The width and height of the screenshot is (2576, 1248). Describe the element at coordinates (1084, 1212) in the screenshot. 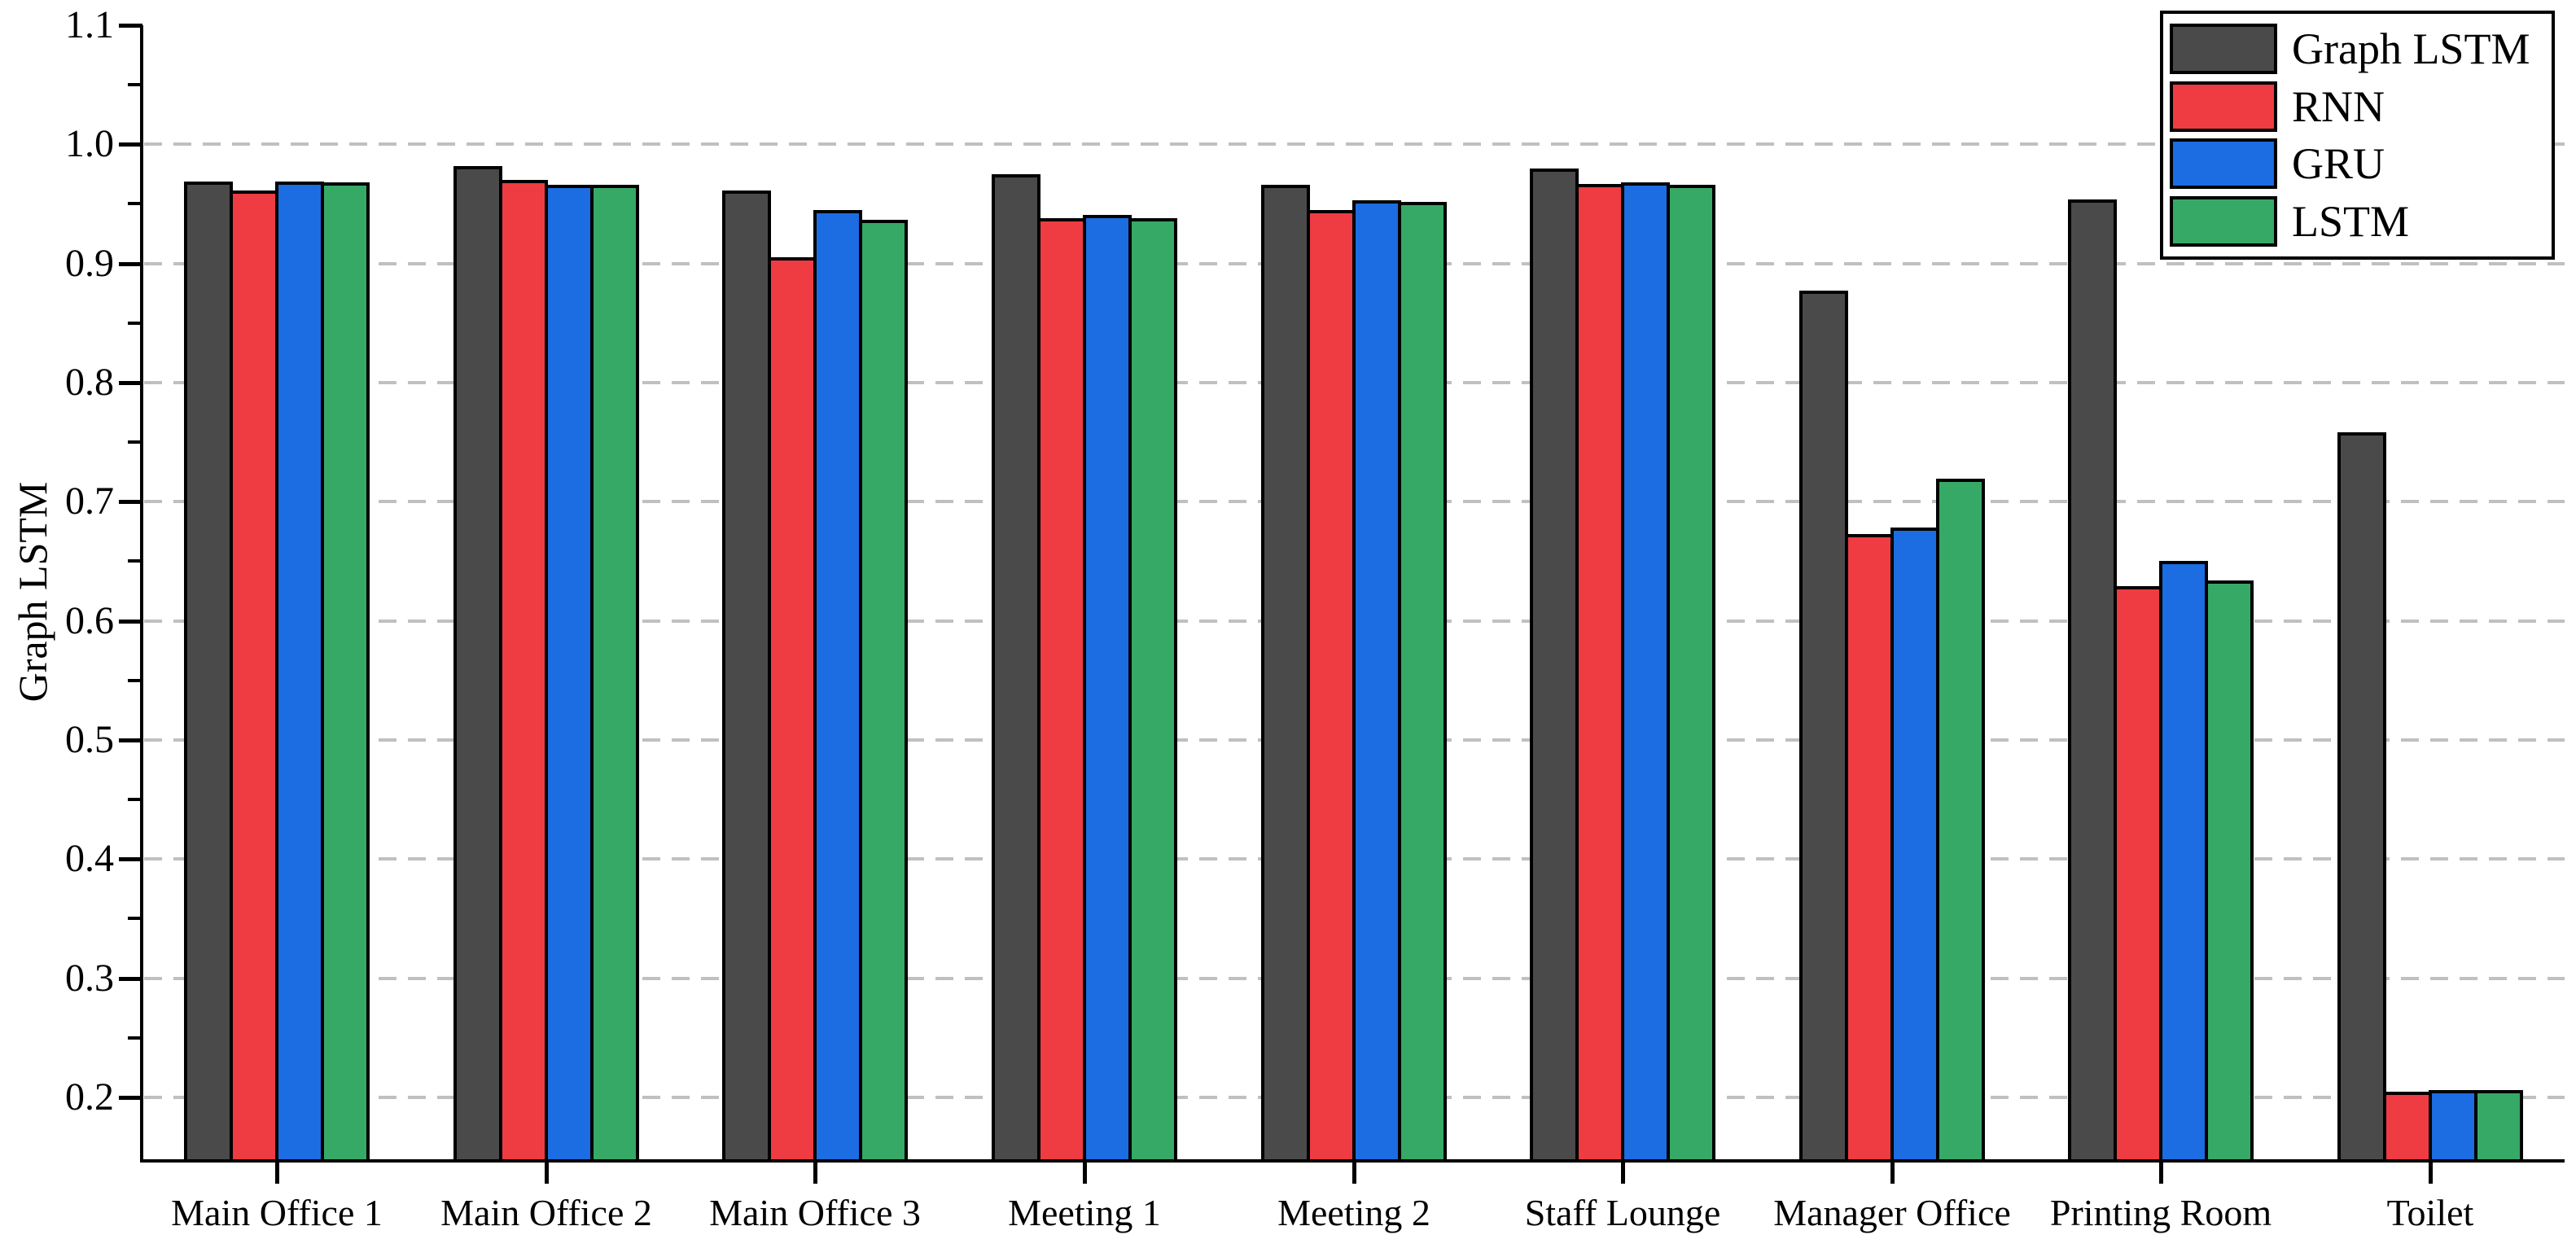

I see `x-tick-label-4: Meeting 1` at that location.